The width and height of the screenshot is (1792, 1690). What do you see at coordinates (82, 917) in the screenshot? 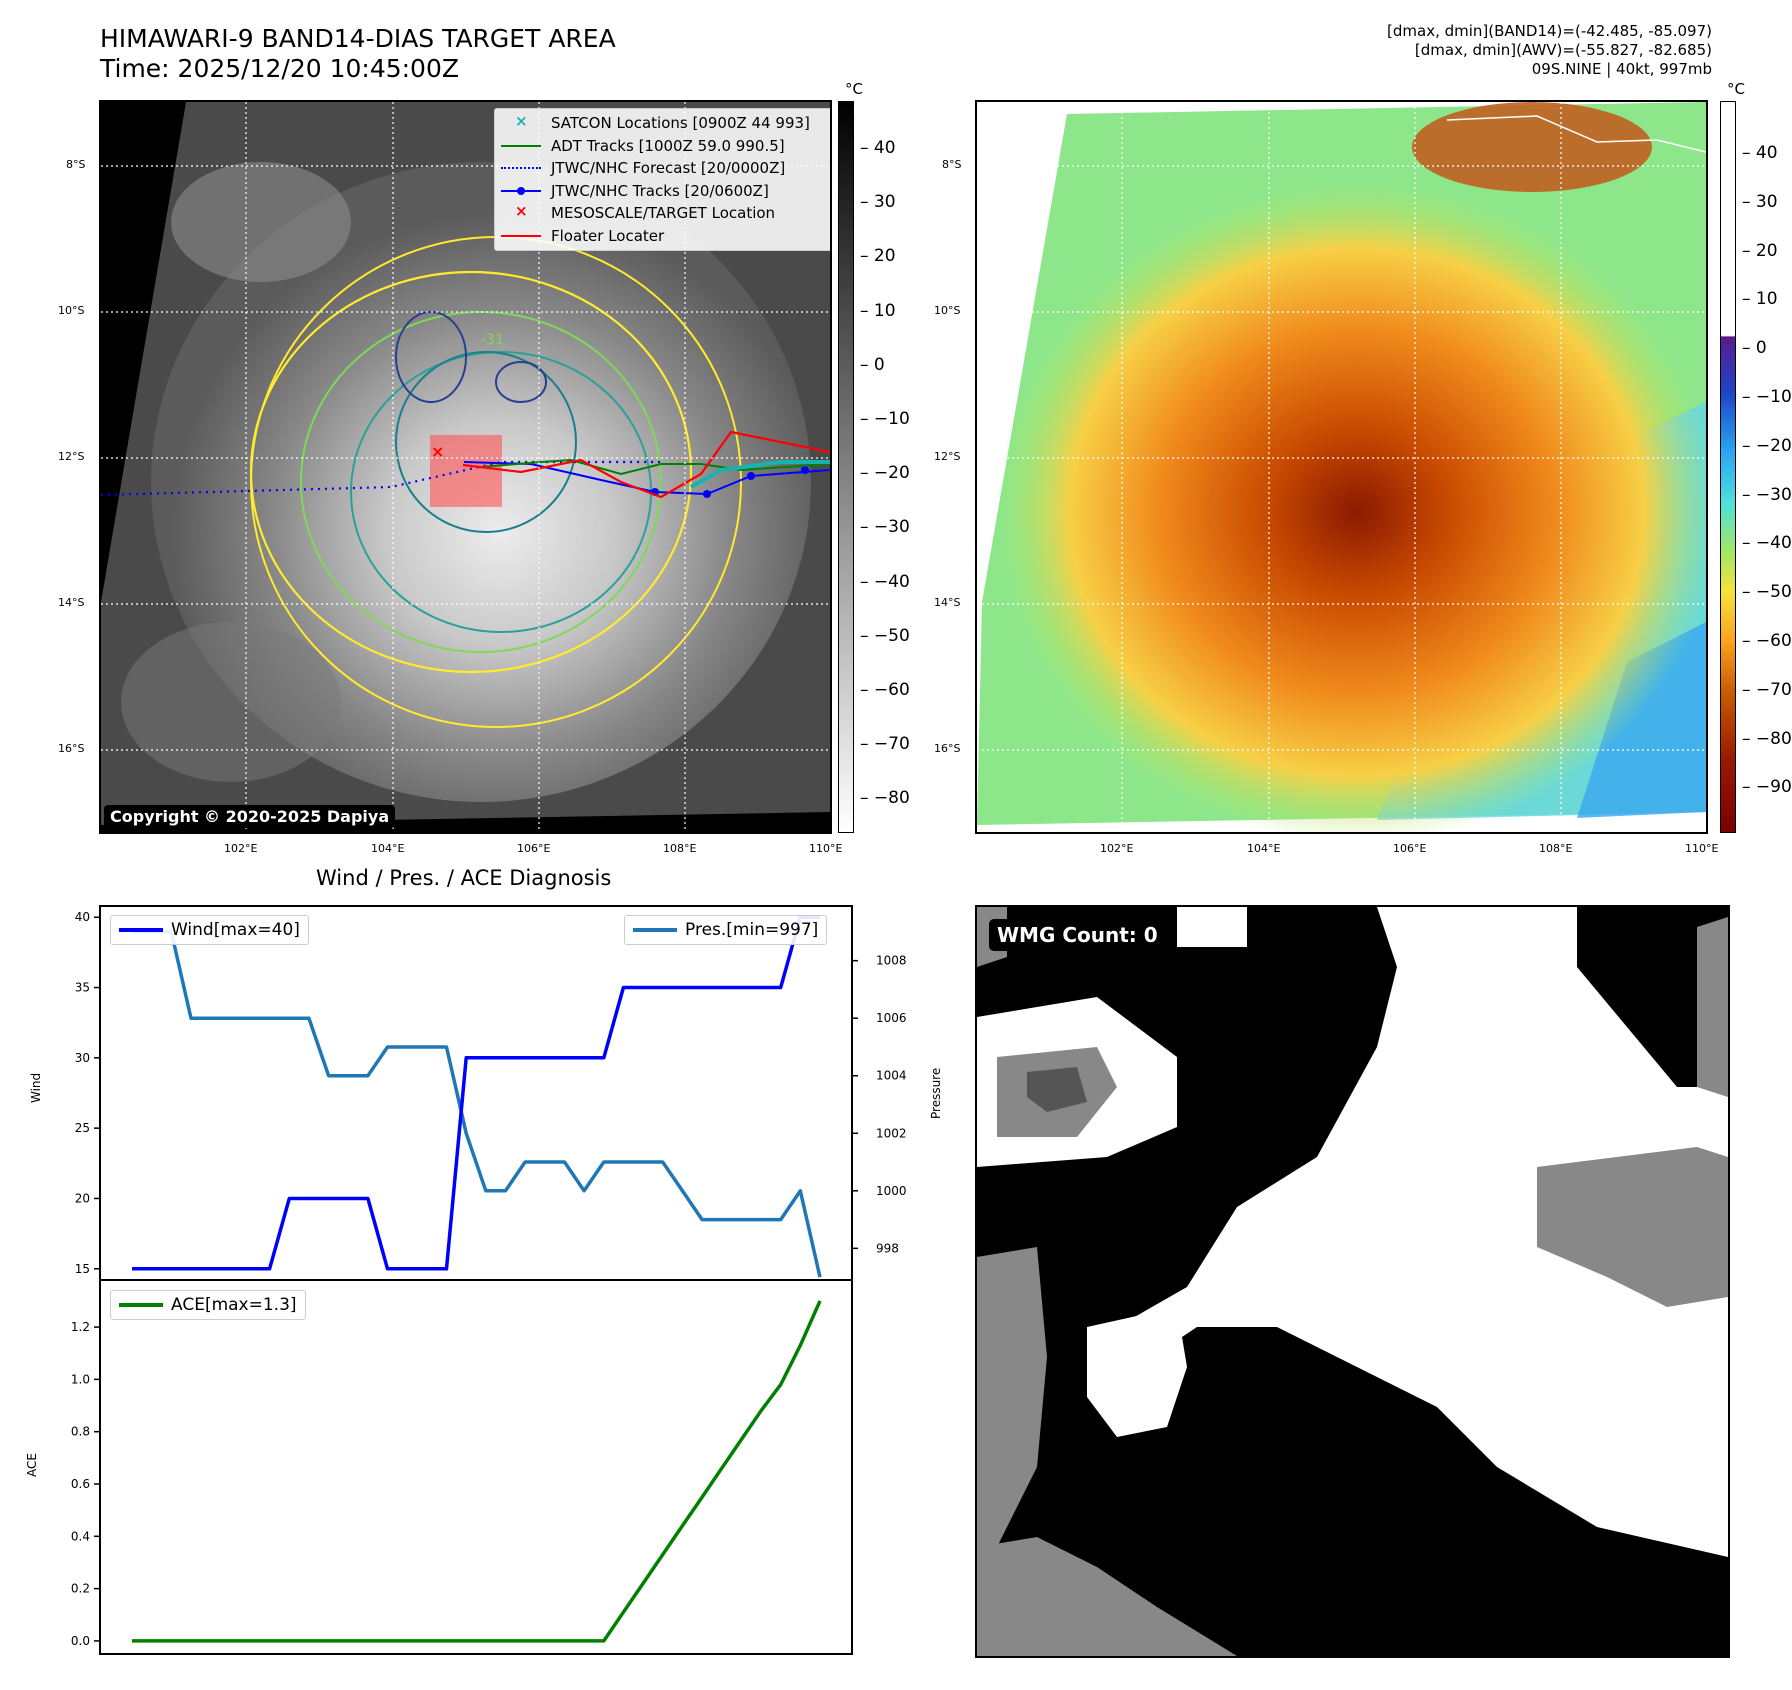
I see `wind-tick-label: 40` at bounding box center [82, 917].